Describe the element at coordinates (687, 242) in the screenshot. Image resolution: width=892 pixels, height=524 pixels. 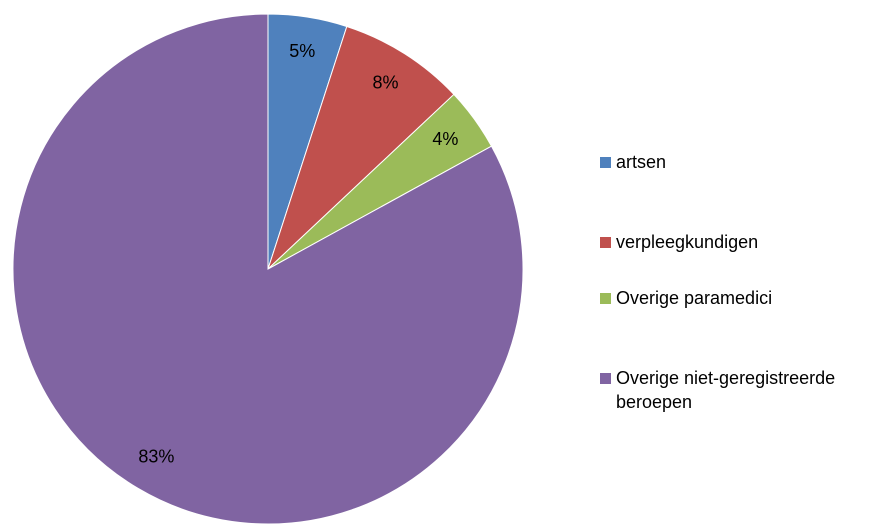
I see `legend-label: verpleegkundigen` at that location.